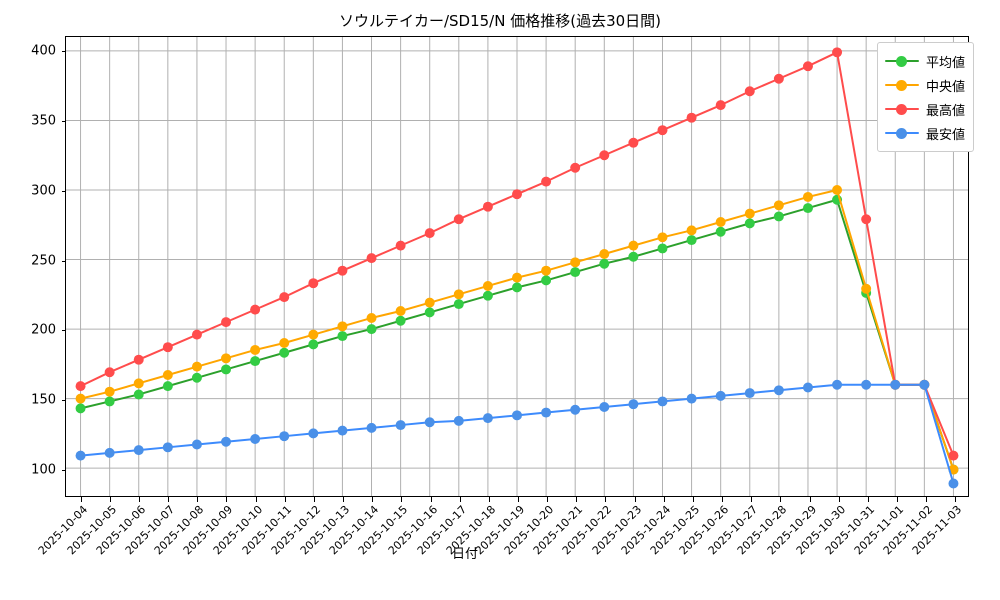  I want to click on legend-item-label: 中央値, so click(946, 87).